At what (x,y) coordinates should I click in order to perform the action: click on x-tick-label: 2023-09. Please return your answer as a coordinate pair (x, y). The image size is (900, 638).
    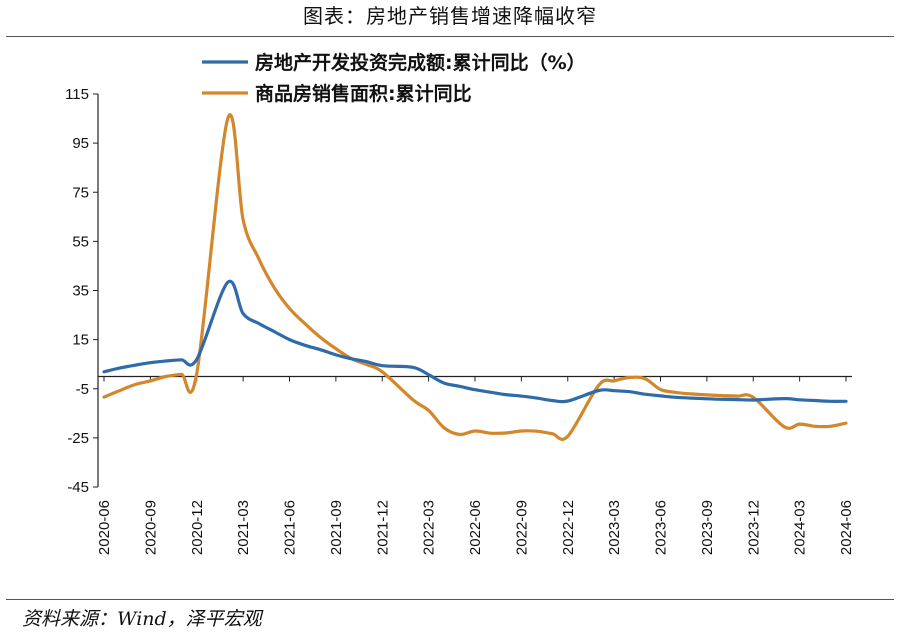
    Looking at the image, I should click on (707, 527).